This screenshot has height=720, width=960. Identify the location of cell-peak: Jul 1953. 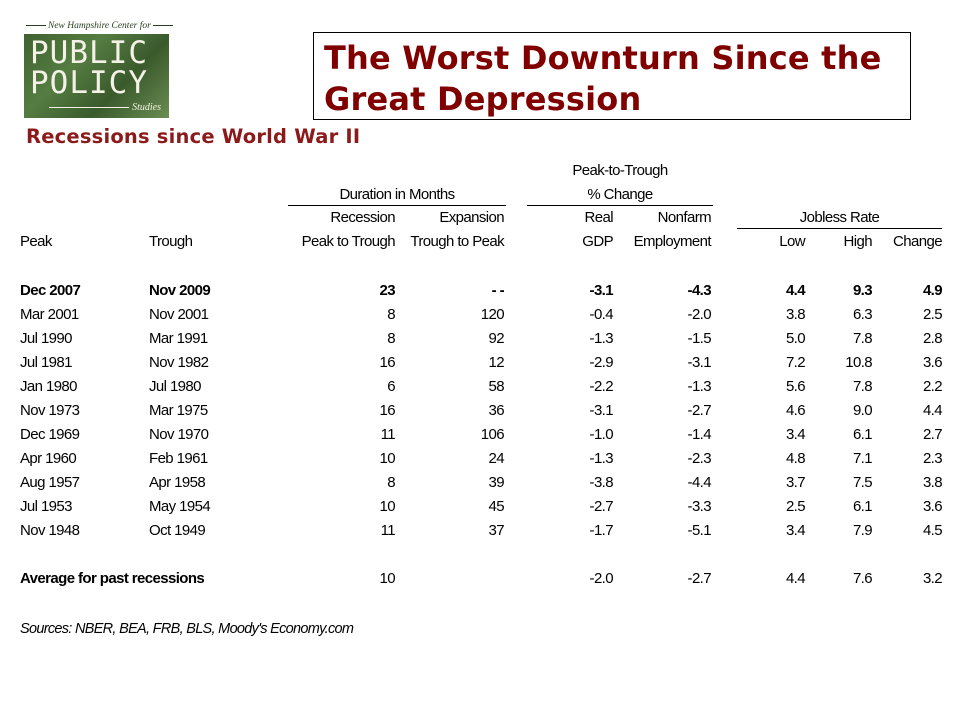
(46, 506).